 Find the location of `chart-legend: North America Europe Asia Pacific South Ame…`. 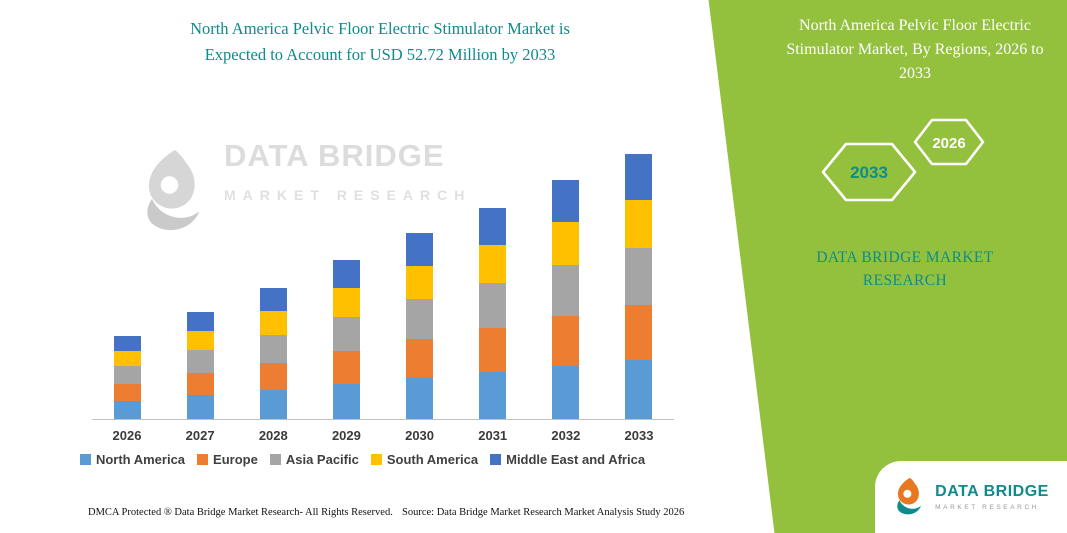

chart-legend: North America Europe Asia Pacific South Ame… is located at coordinates (362, 459).